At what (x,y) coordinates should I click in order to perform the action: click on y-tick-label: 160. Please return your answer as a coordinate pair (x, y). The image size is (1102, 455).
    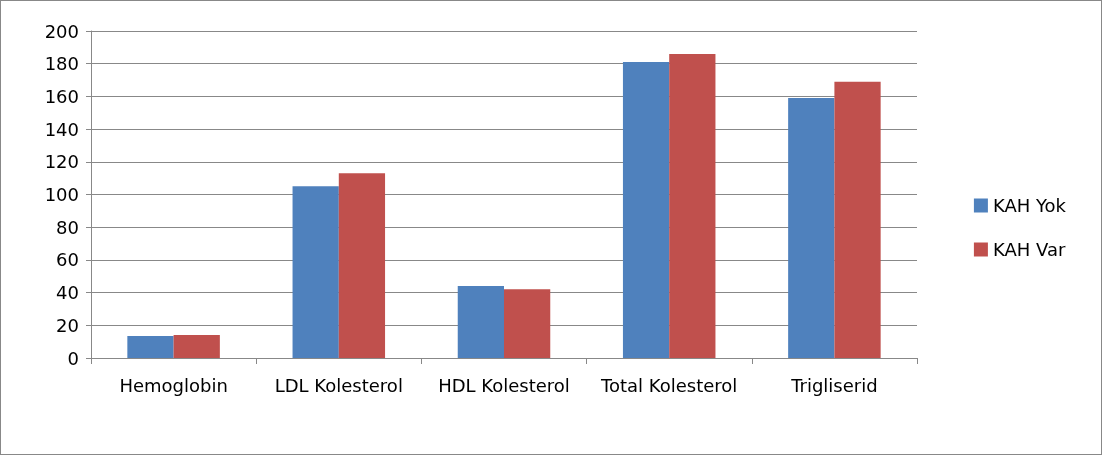
    Looking at the image, I should click on (61, 96).